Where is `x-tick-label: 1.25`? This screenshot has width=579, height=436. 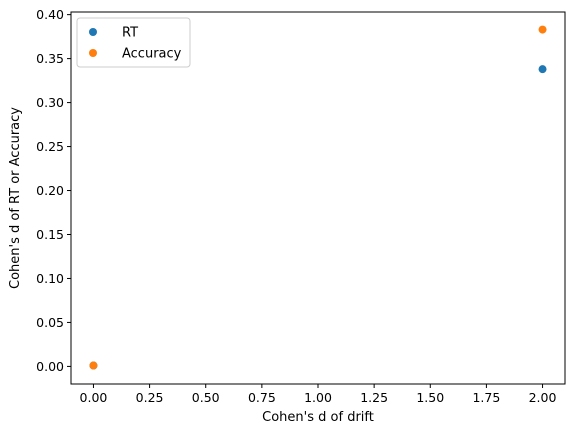 x-tick-label: 1.25 is located at coordinates (374, 397).